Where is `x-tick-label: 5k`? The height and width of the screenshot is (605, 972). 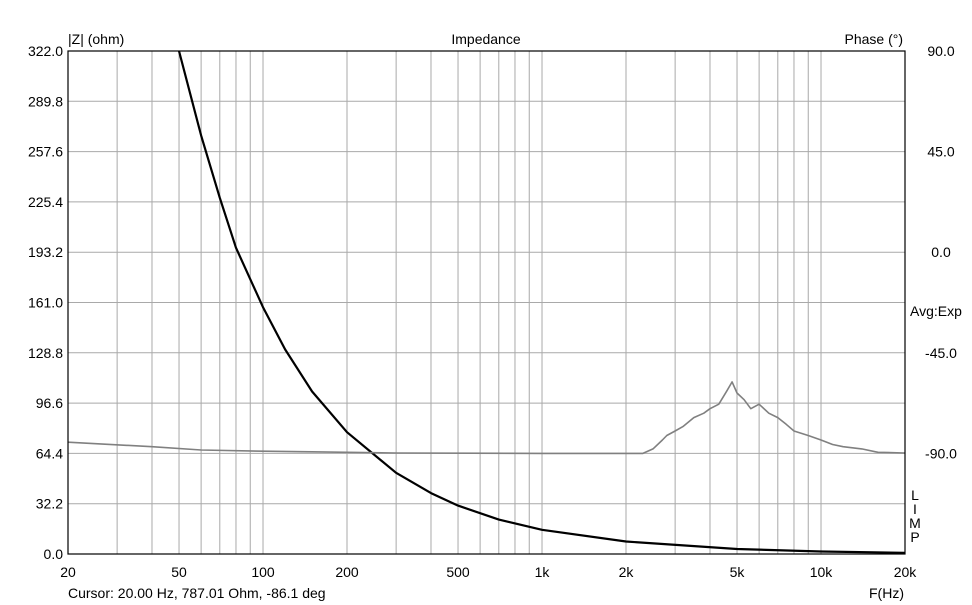
x-tick-label: 5k is located at coordinates (738, 572).